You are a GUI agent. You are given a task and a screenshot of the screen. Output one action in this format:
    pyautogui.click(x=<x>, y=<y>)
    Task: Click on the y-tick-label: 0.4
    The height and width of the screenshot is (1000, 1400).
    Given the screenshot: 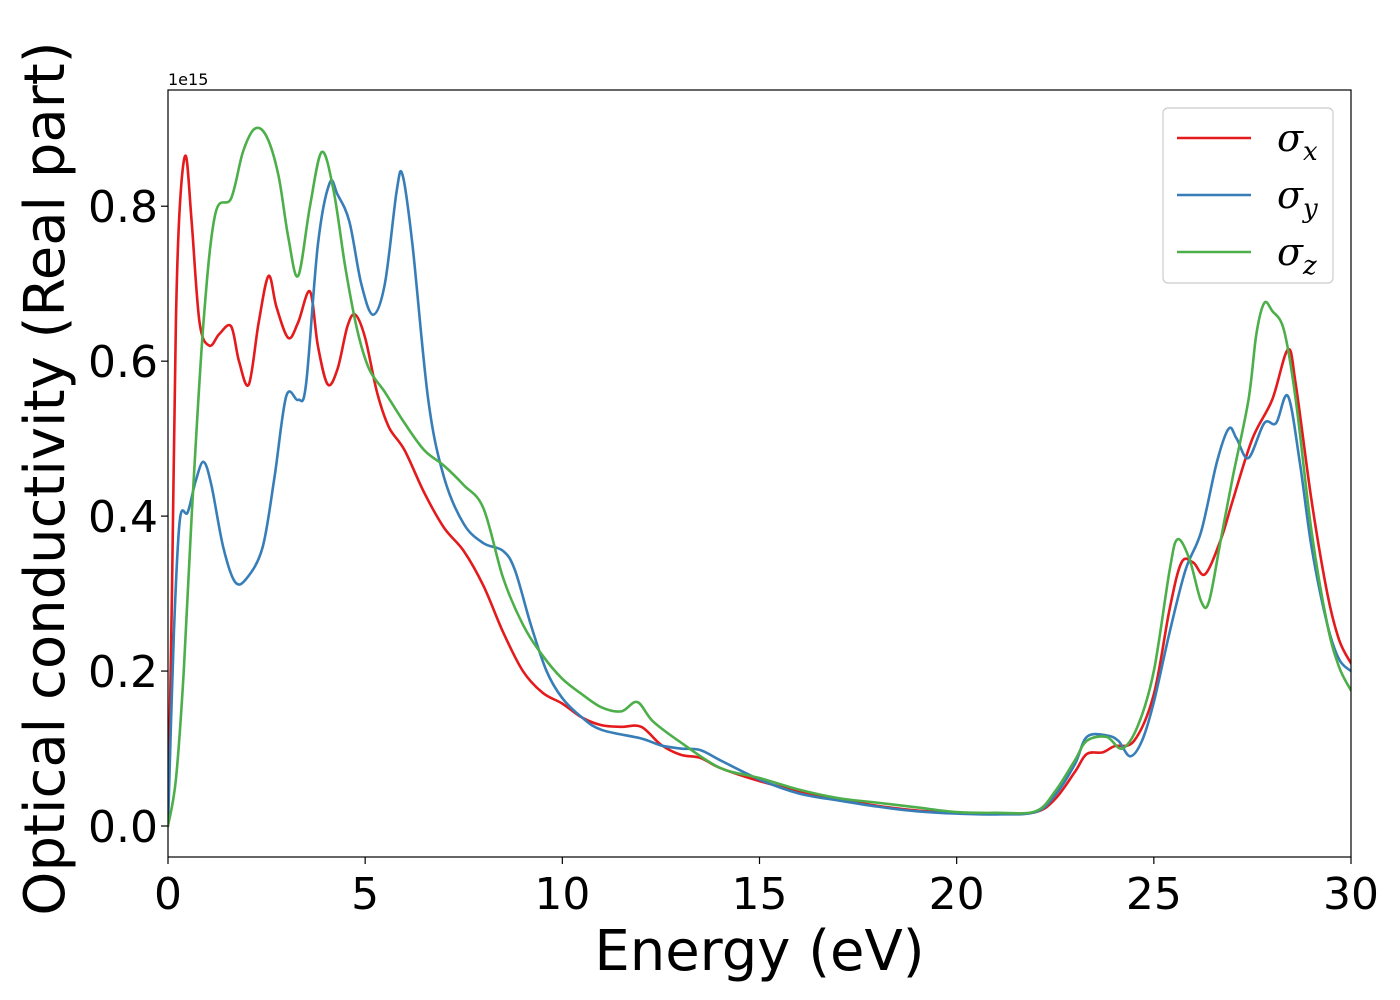 What is the action you would take?
    pyautogui.click(x=123, y=517)
    